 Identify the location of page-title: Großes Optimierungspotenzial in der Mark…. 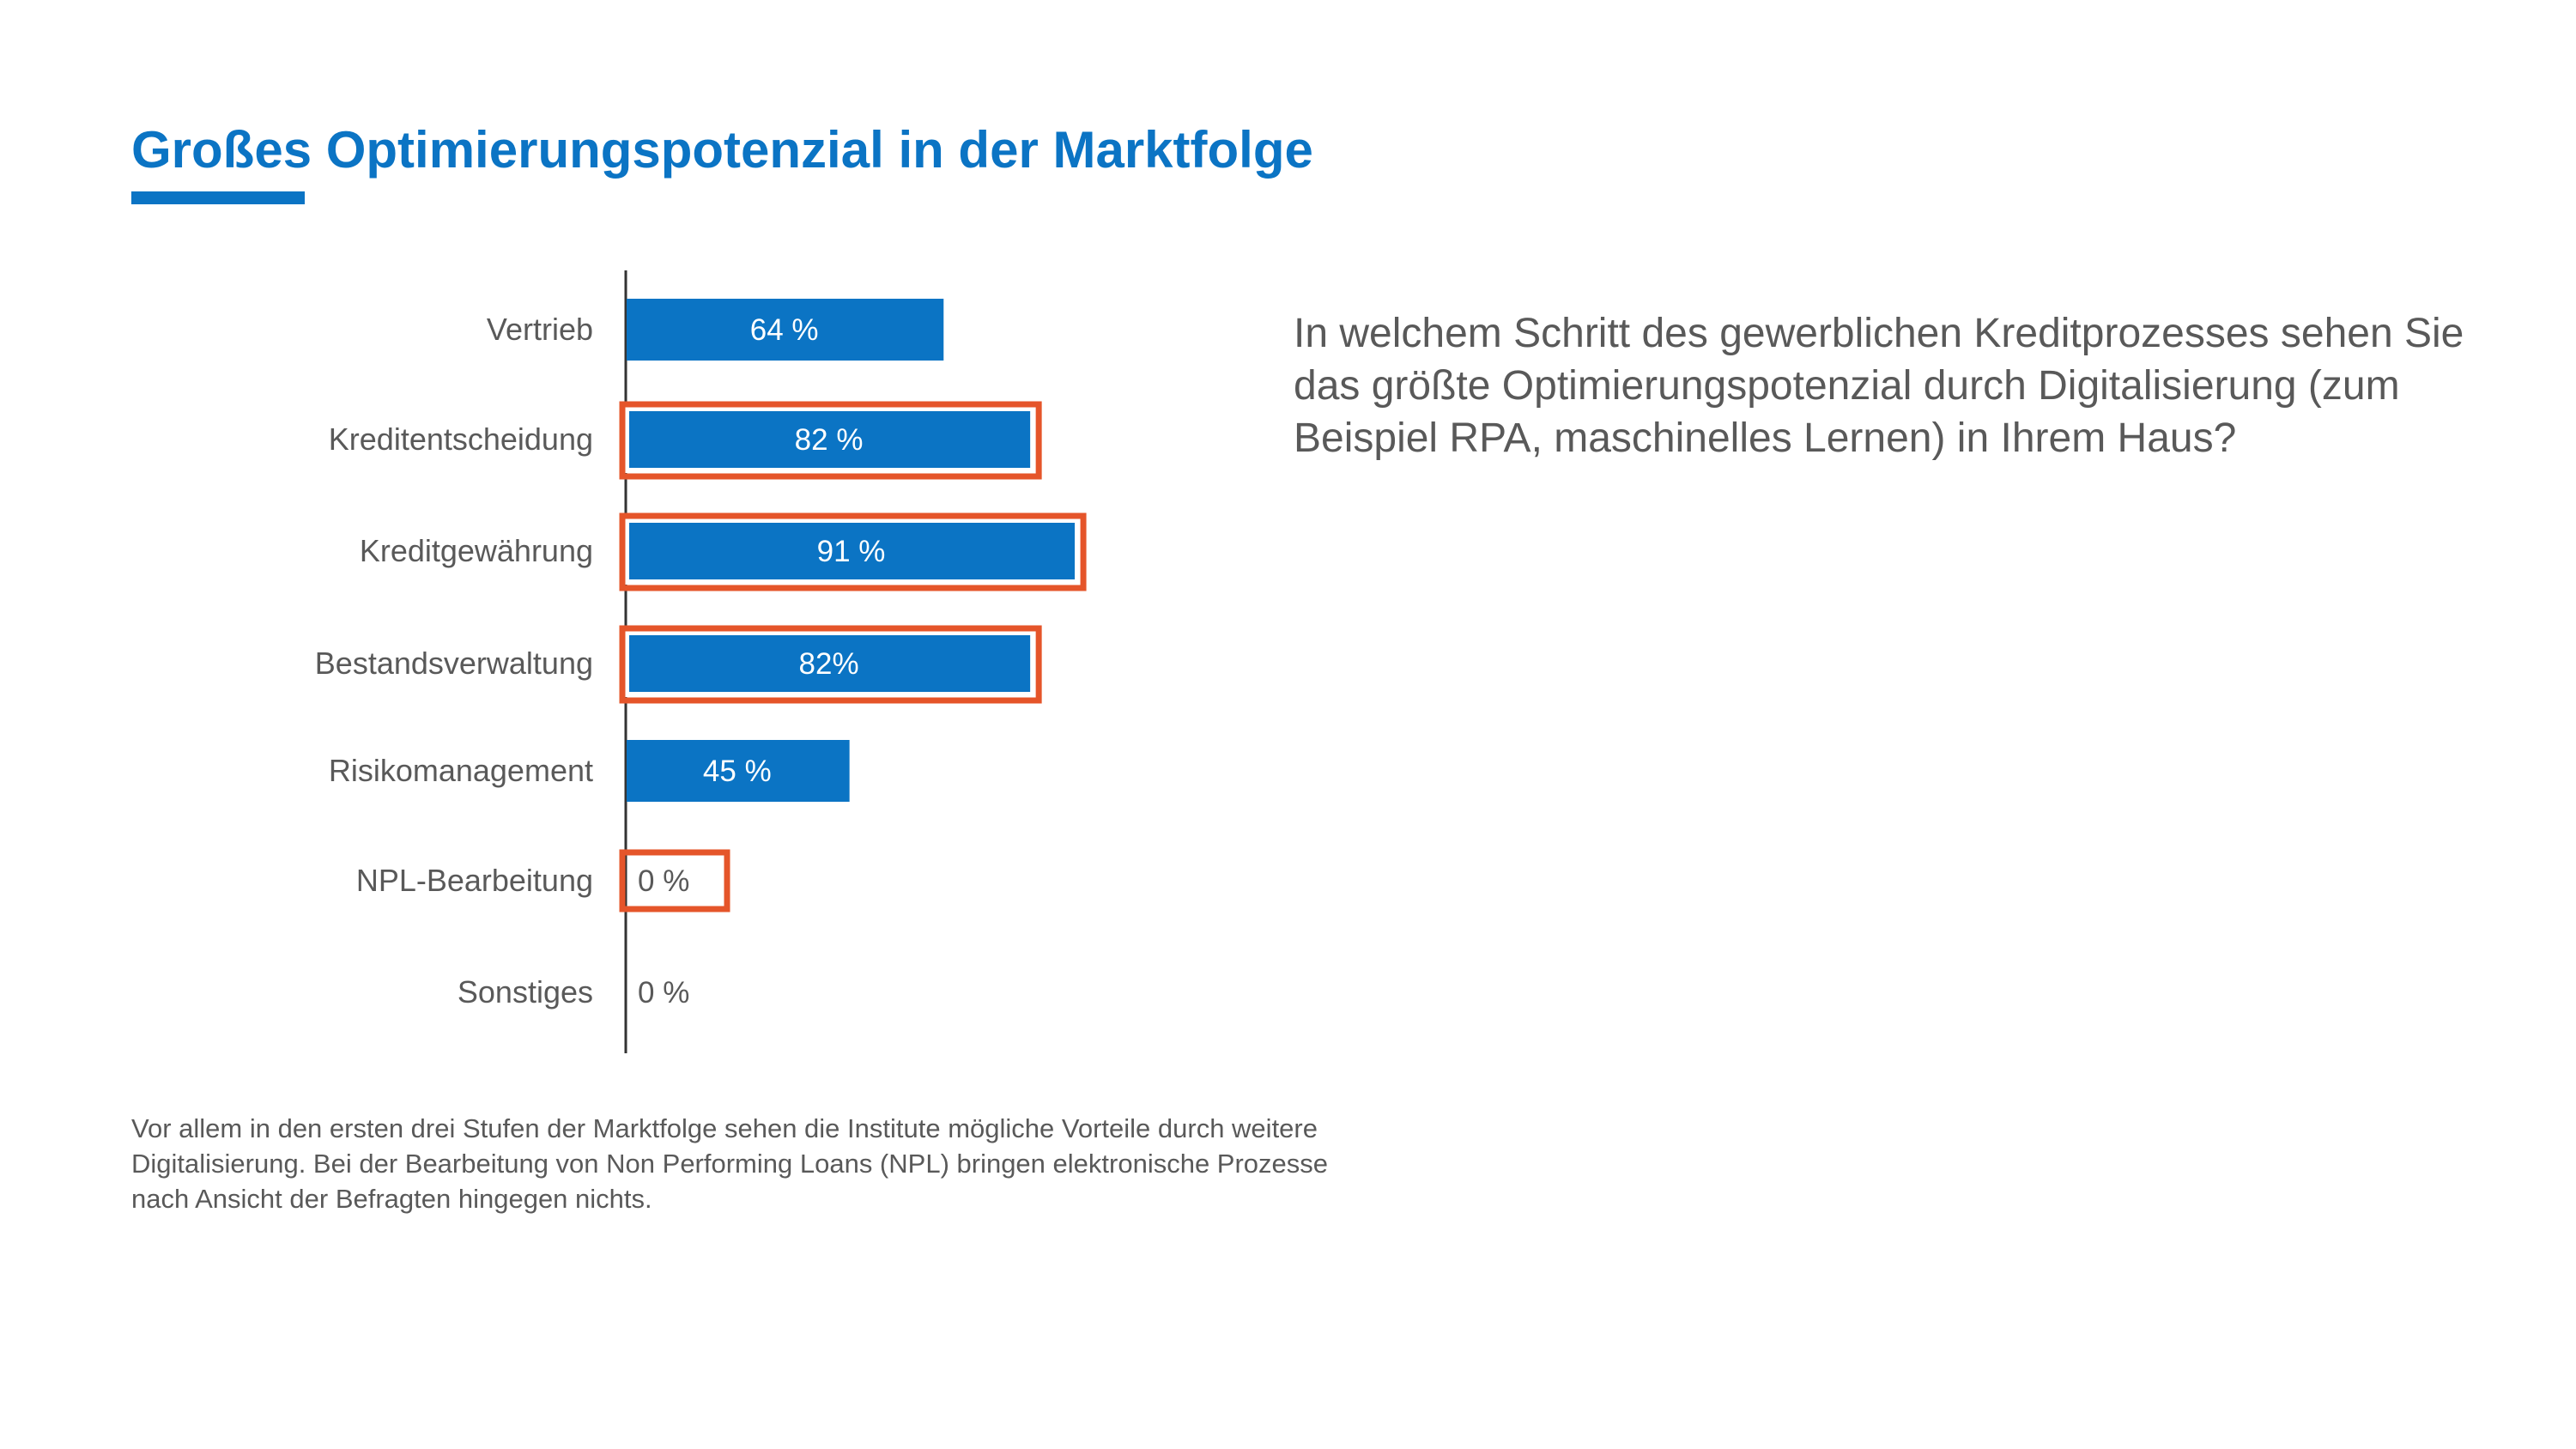
(722, 150).